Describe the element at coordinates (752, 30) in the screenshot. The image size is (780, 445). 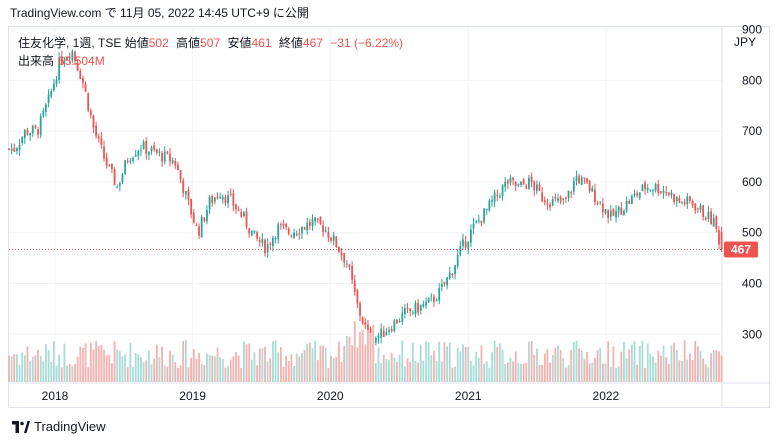
I see `y-tick-label: 900` at that location.